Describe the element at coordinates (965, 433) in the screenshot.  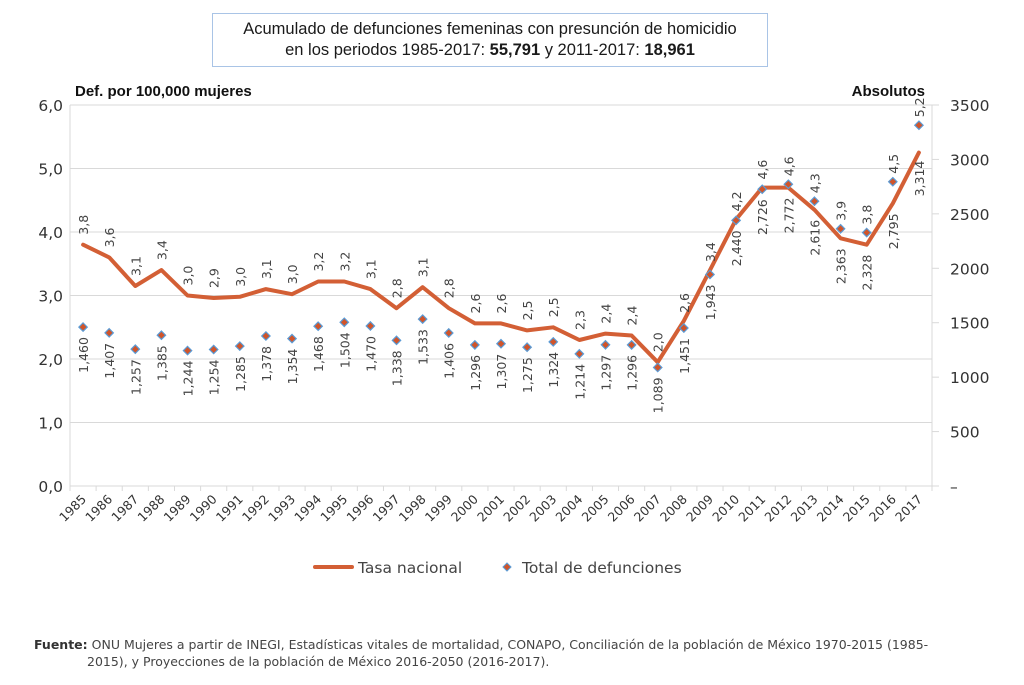
I see `right-tick-label: 500` at that location.